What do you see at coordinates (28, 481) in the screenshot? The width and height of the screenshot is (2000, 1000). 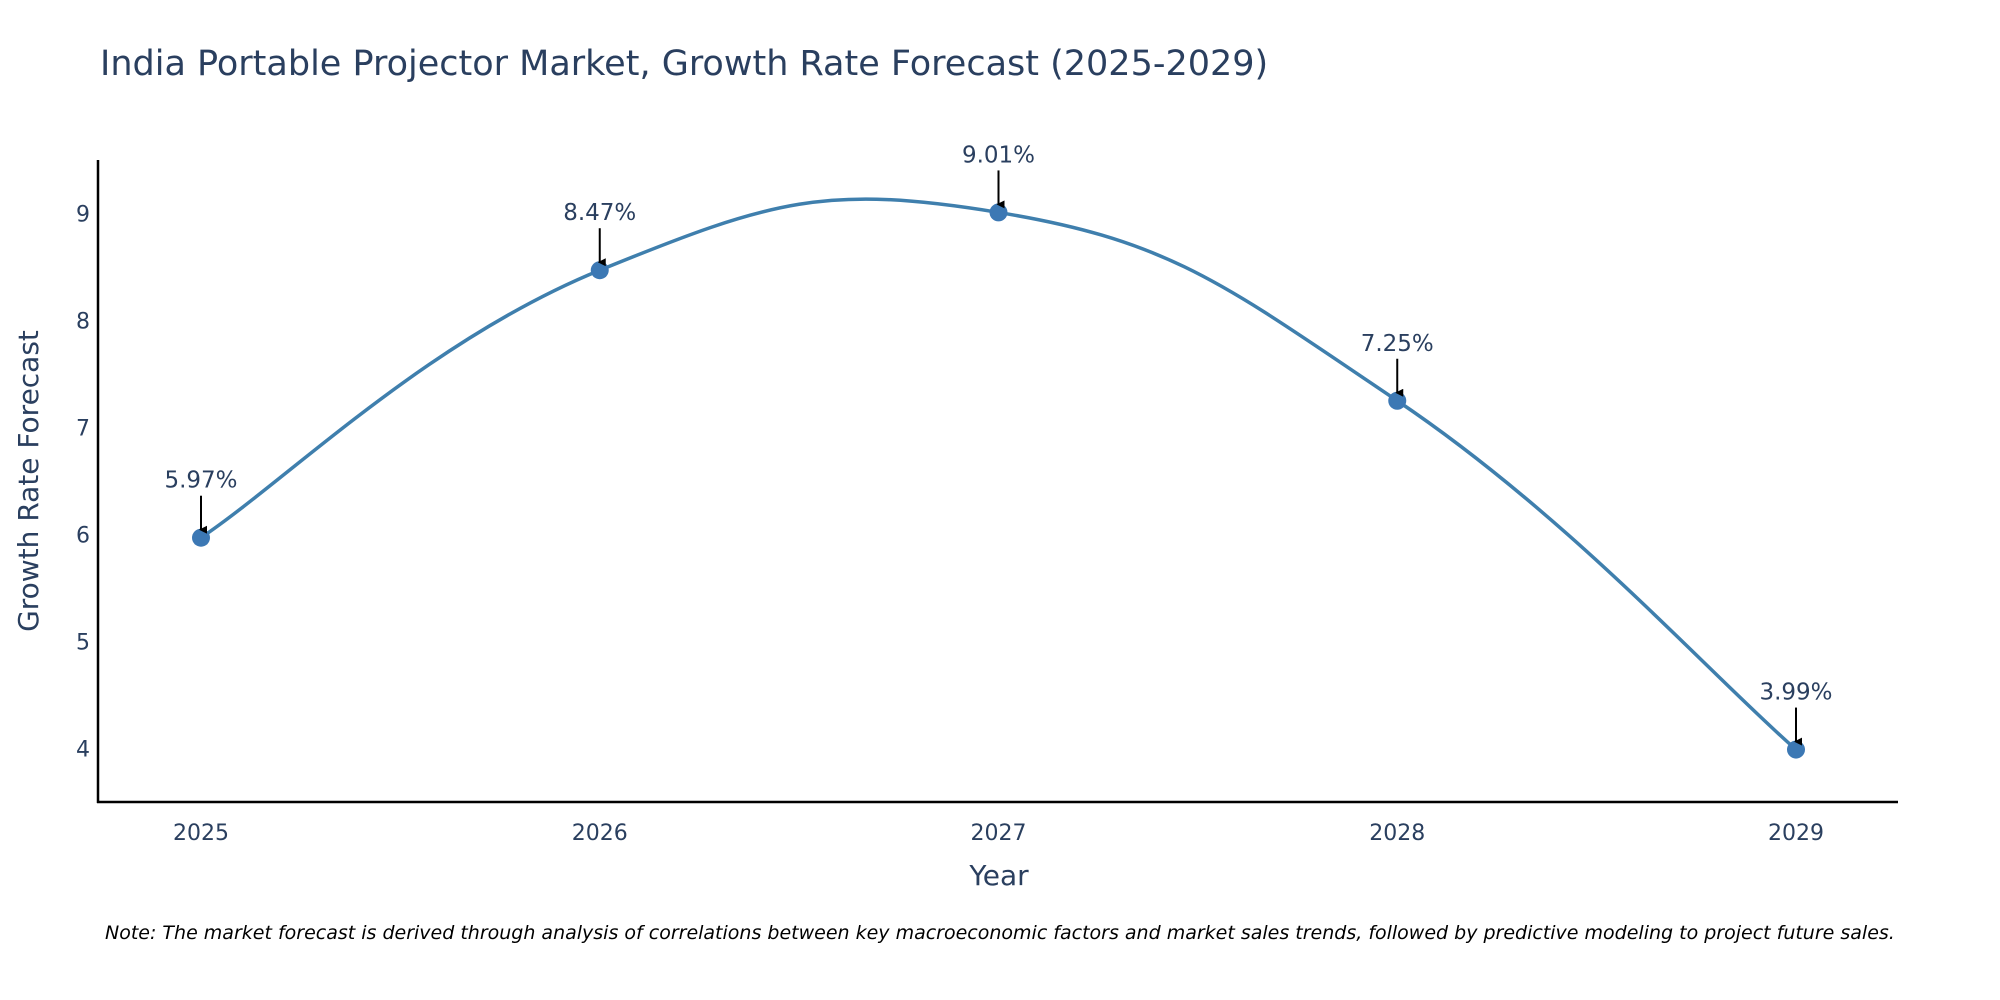 I see `y-axis-title: Growth Rate Forecast` at bounding box center [28, 481].